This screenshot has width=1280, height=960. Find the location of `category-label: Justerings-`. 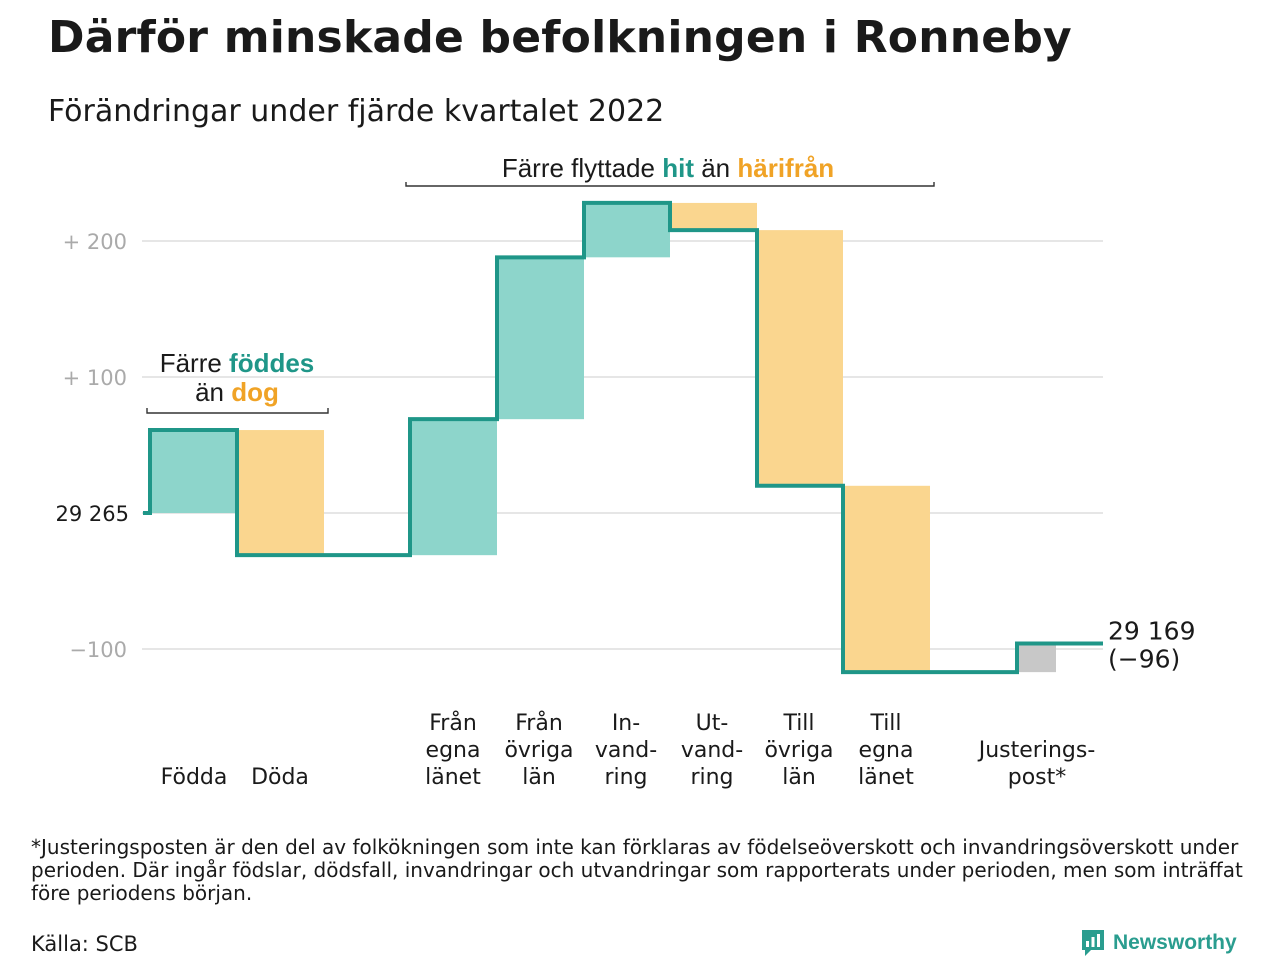

category-label: Justerings- is located at coordinates (1036, 750).